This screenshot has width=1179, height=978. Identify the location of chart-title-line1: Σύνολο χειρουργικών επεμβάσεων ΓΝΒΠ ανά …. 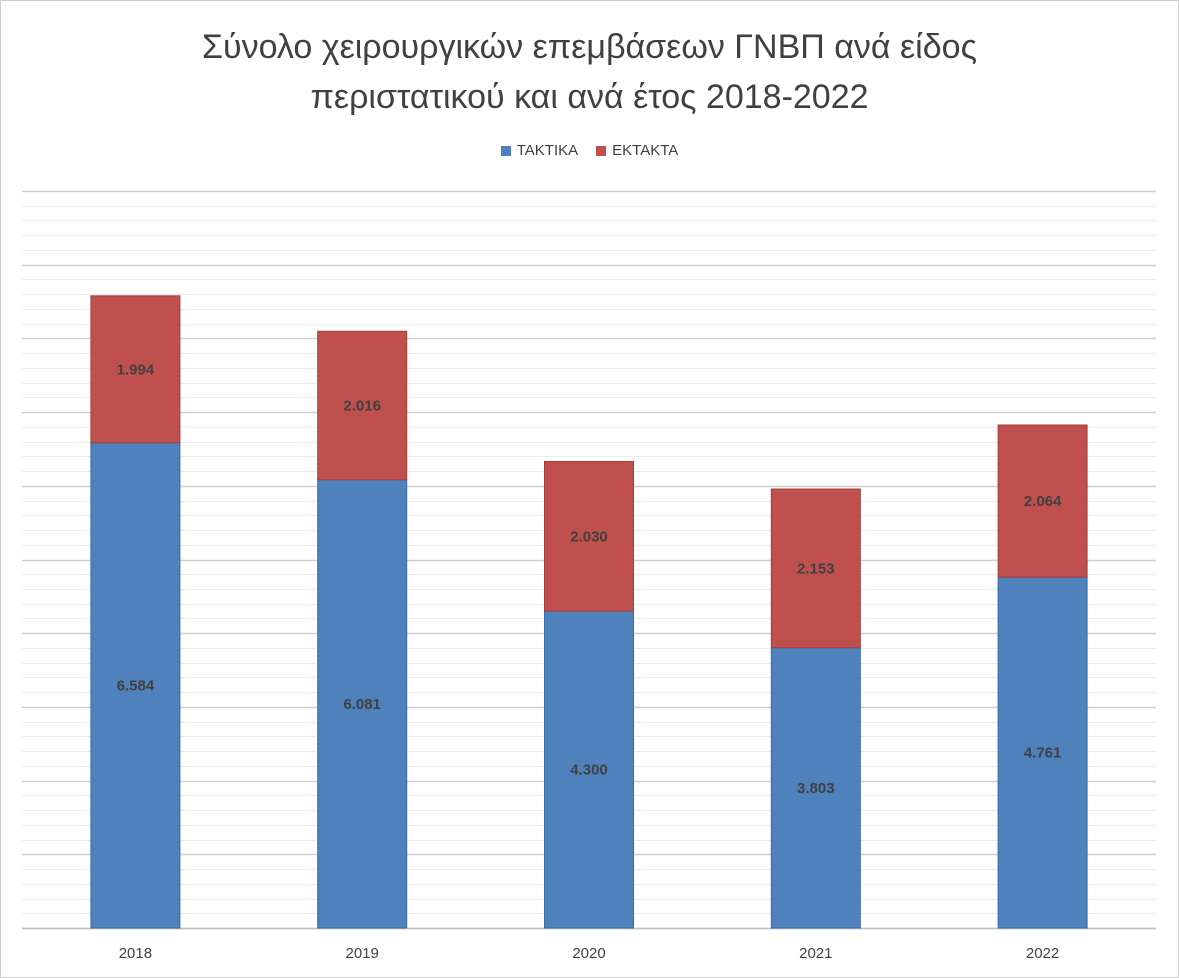
(589, 47).